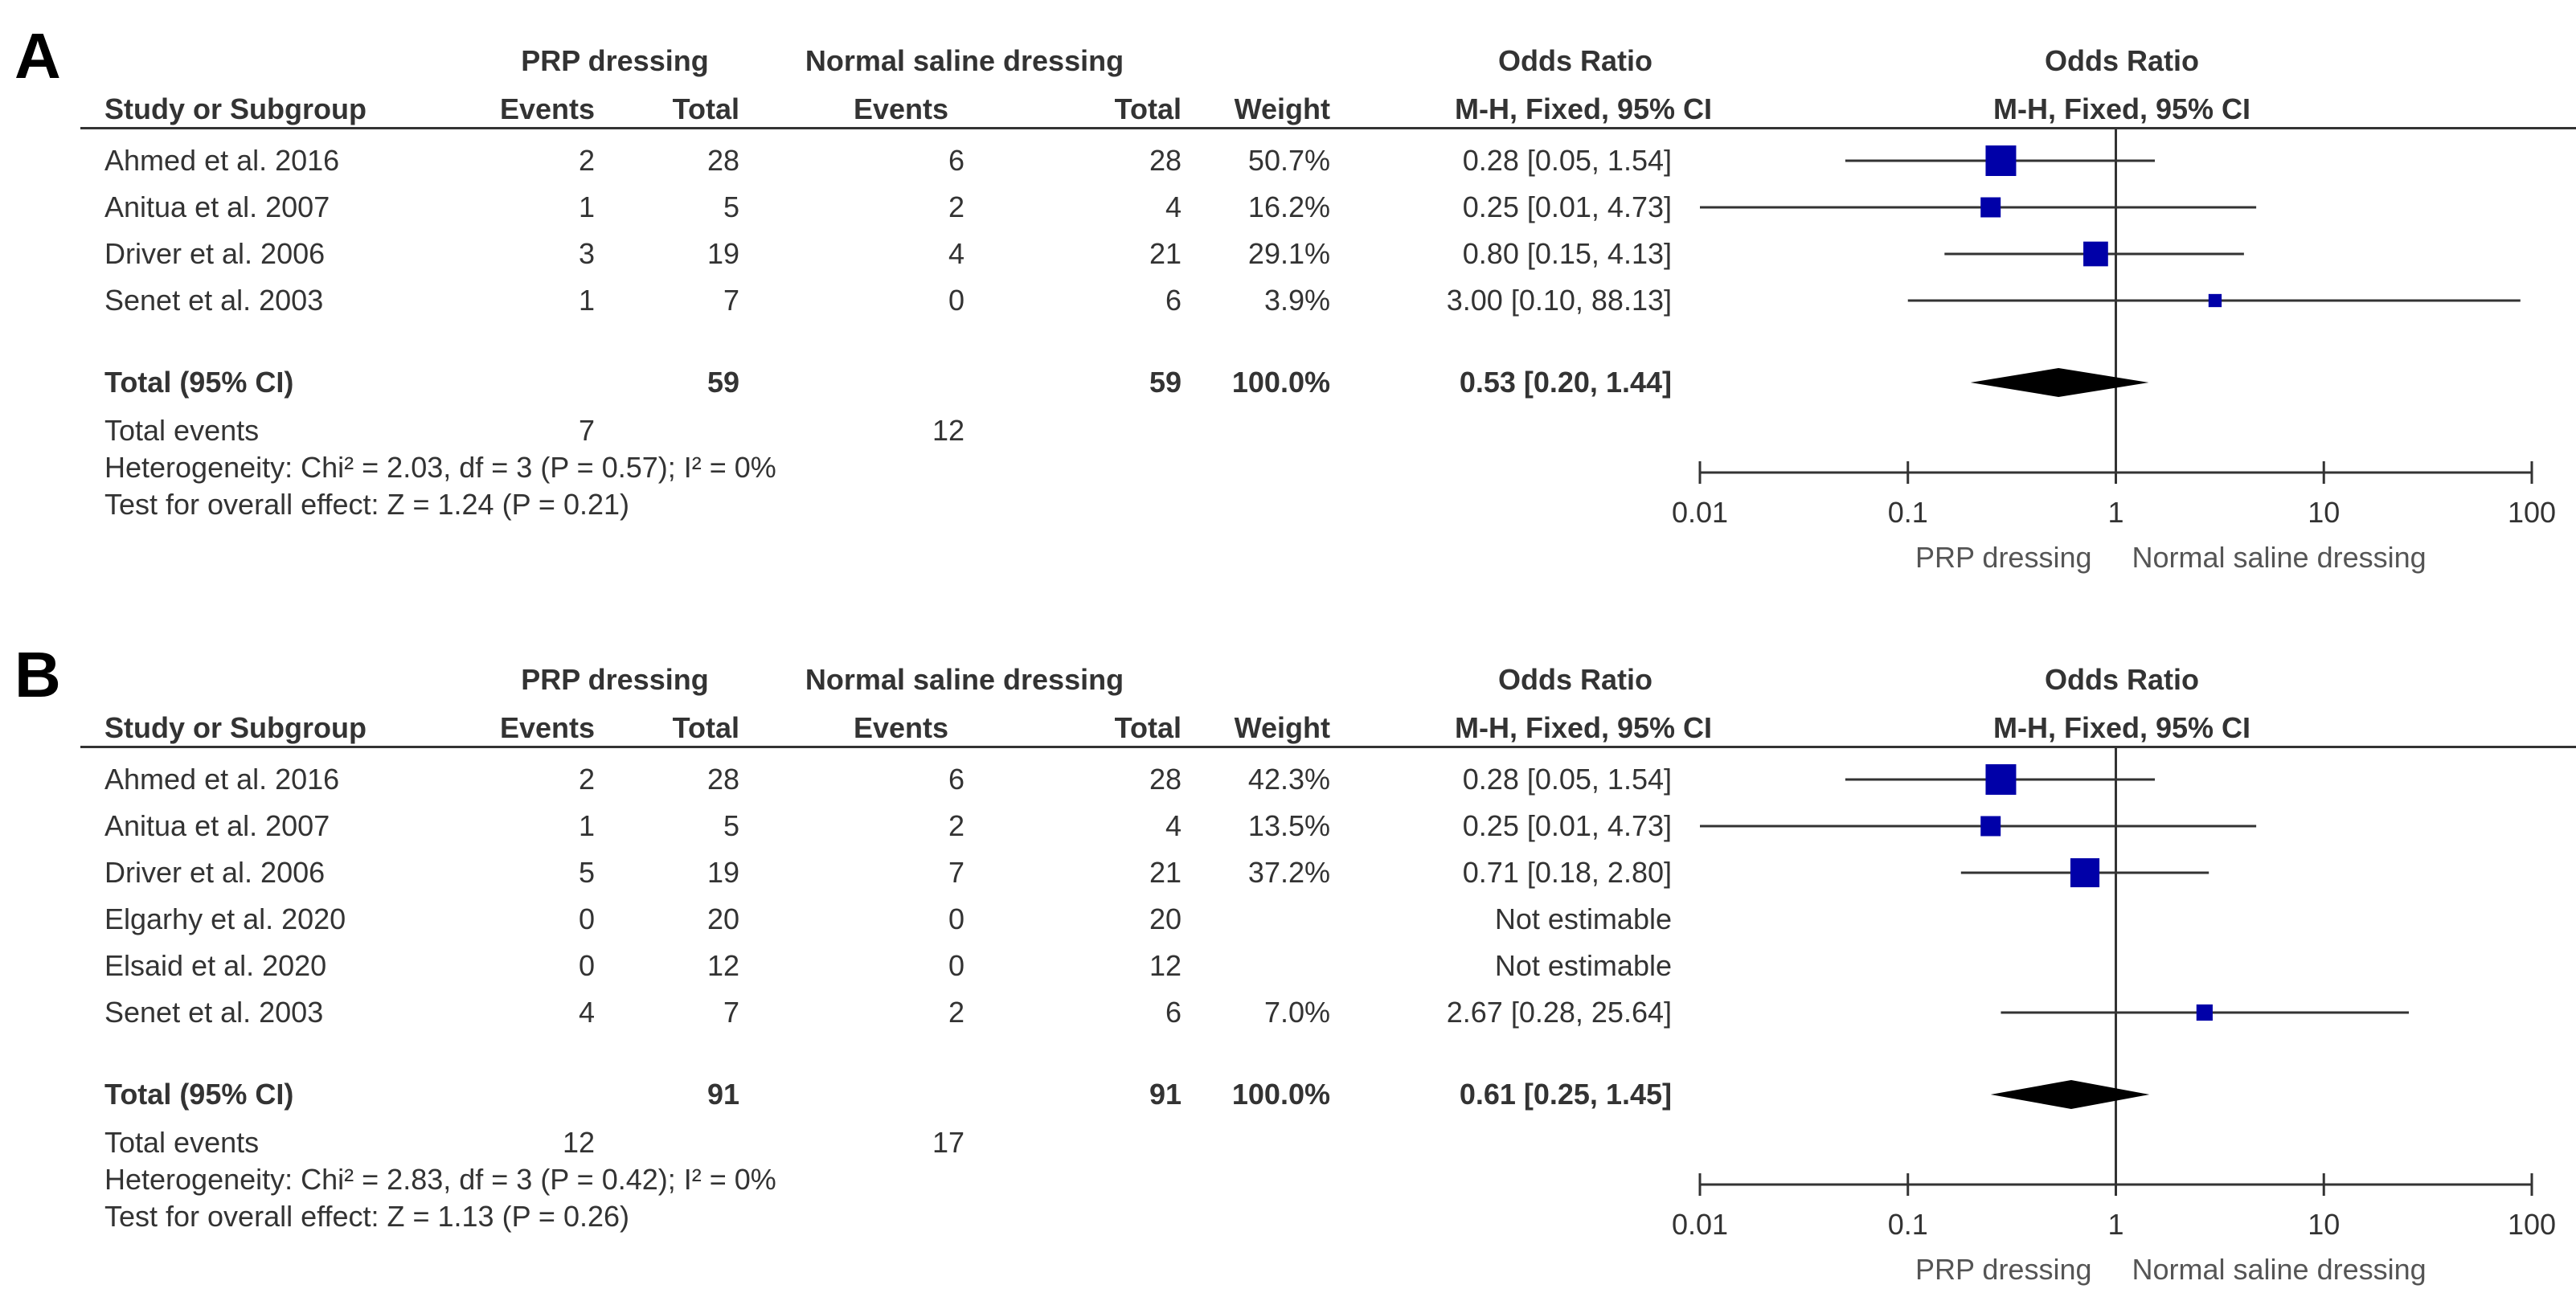  What do you see at coordinates (1559, 1013) in the screenshot?
I see `study-odds-ratio: 2.67 [0.28, 25.64]` at bounding box center [1559, 1013].